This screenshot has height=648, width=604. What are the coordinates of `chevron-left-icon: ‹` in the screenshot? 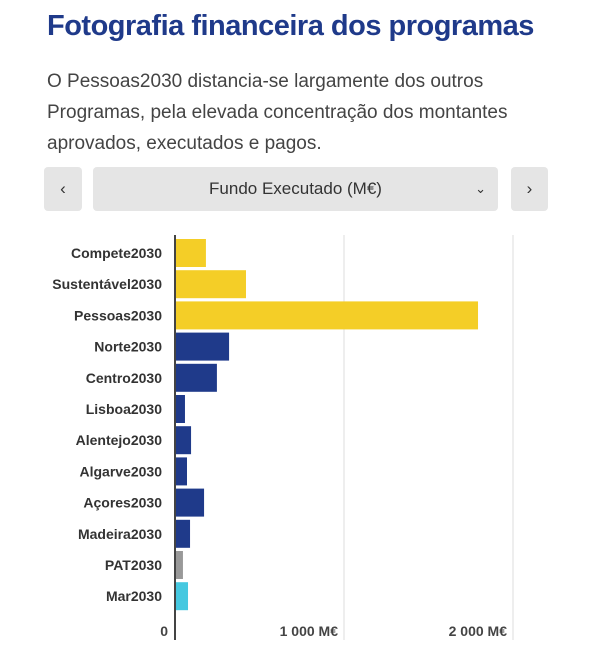 It's located at (63, 188).